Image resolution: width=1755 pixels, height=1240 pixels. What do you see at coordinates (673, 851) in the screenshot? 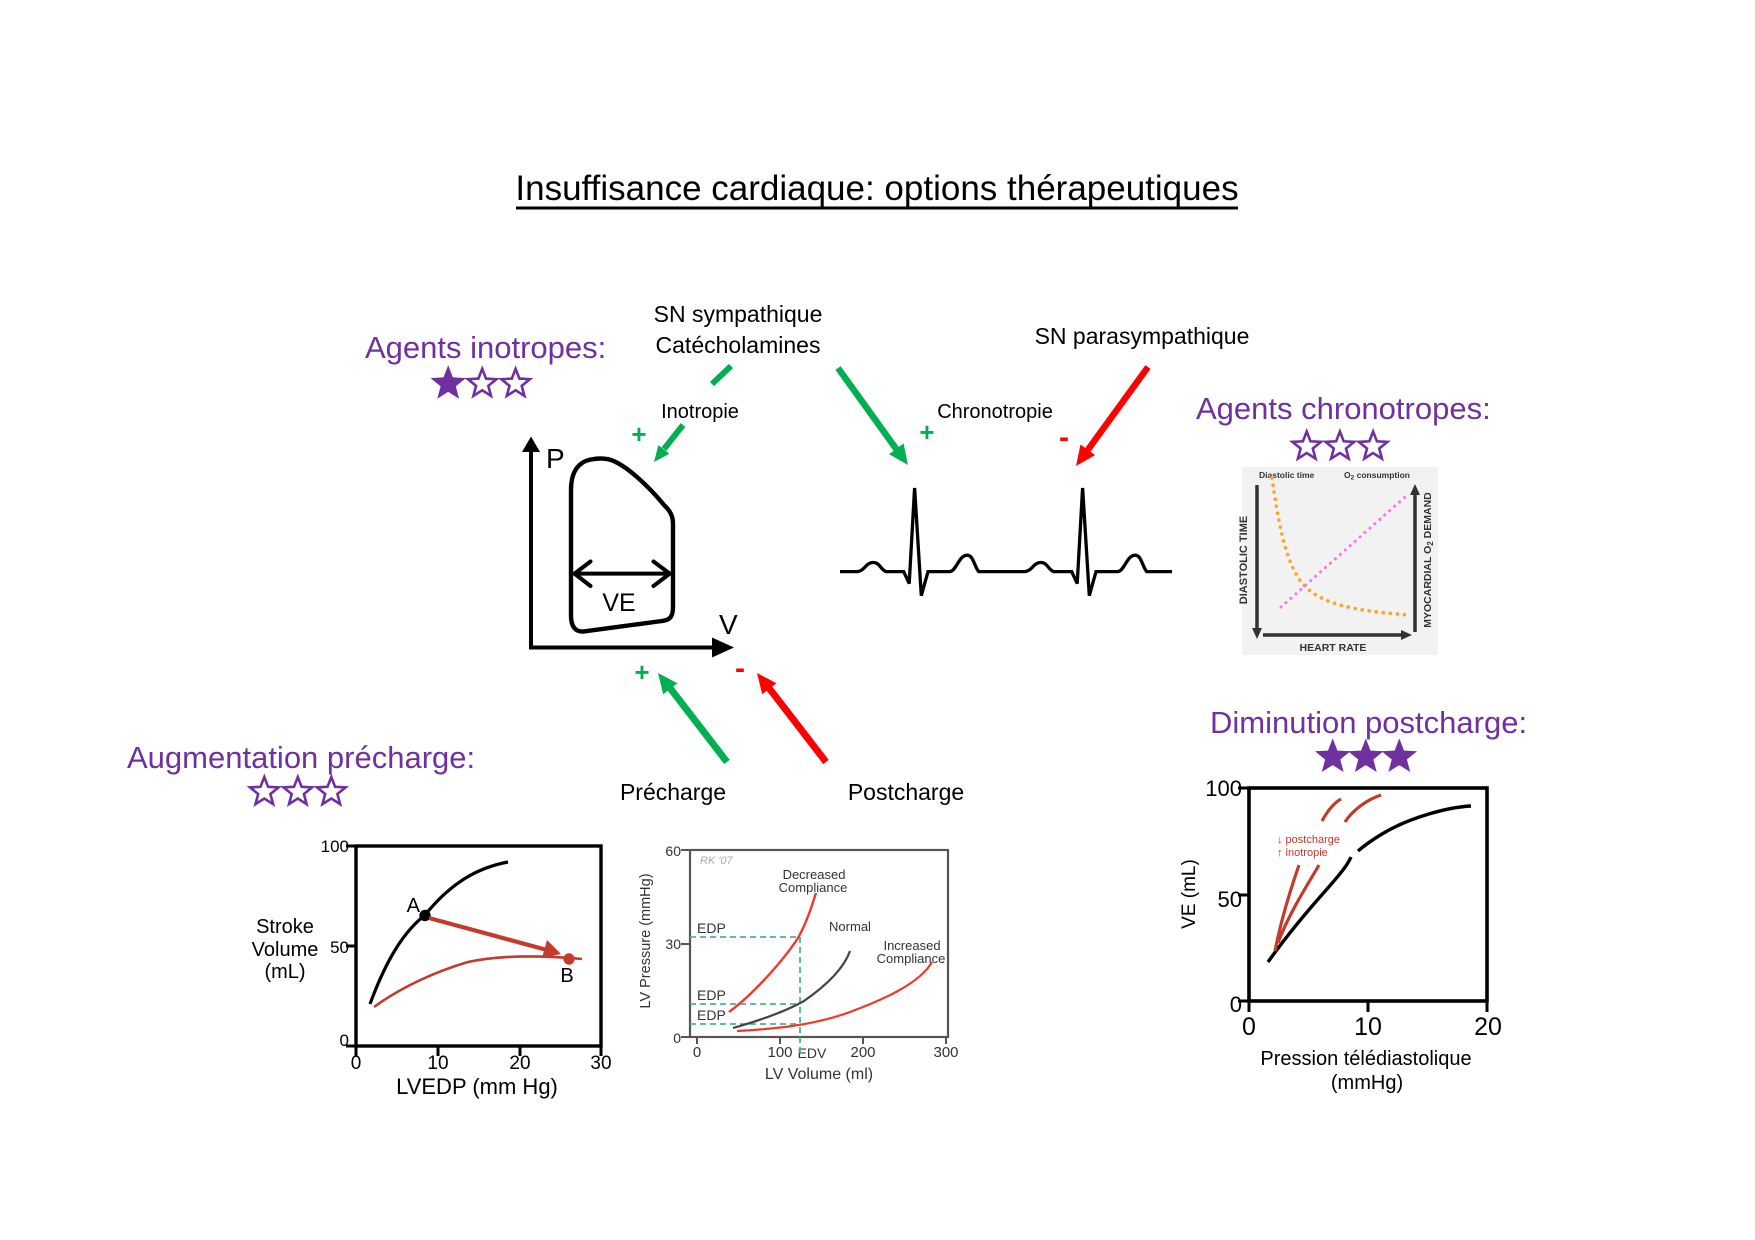
I see `svg-text: 60` at bounding box center [673, 851].